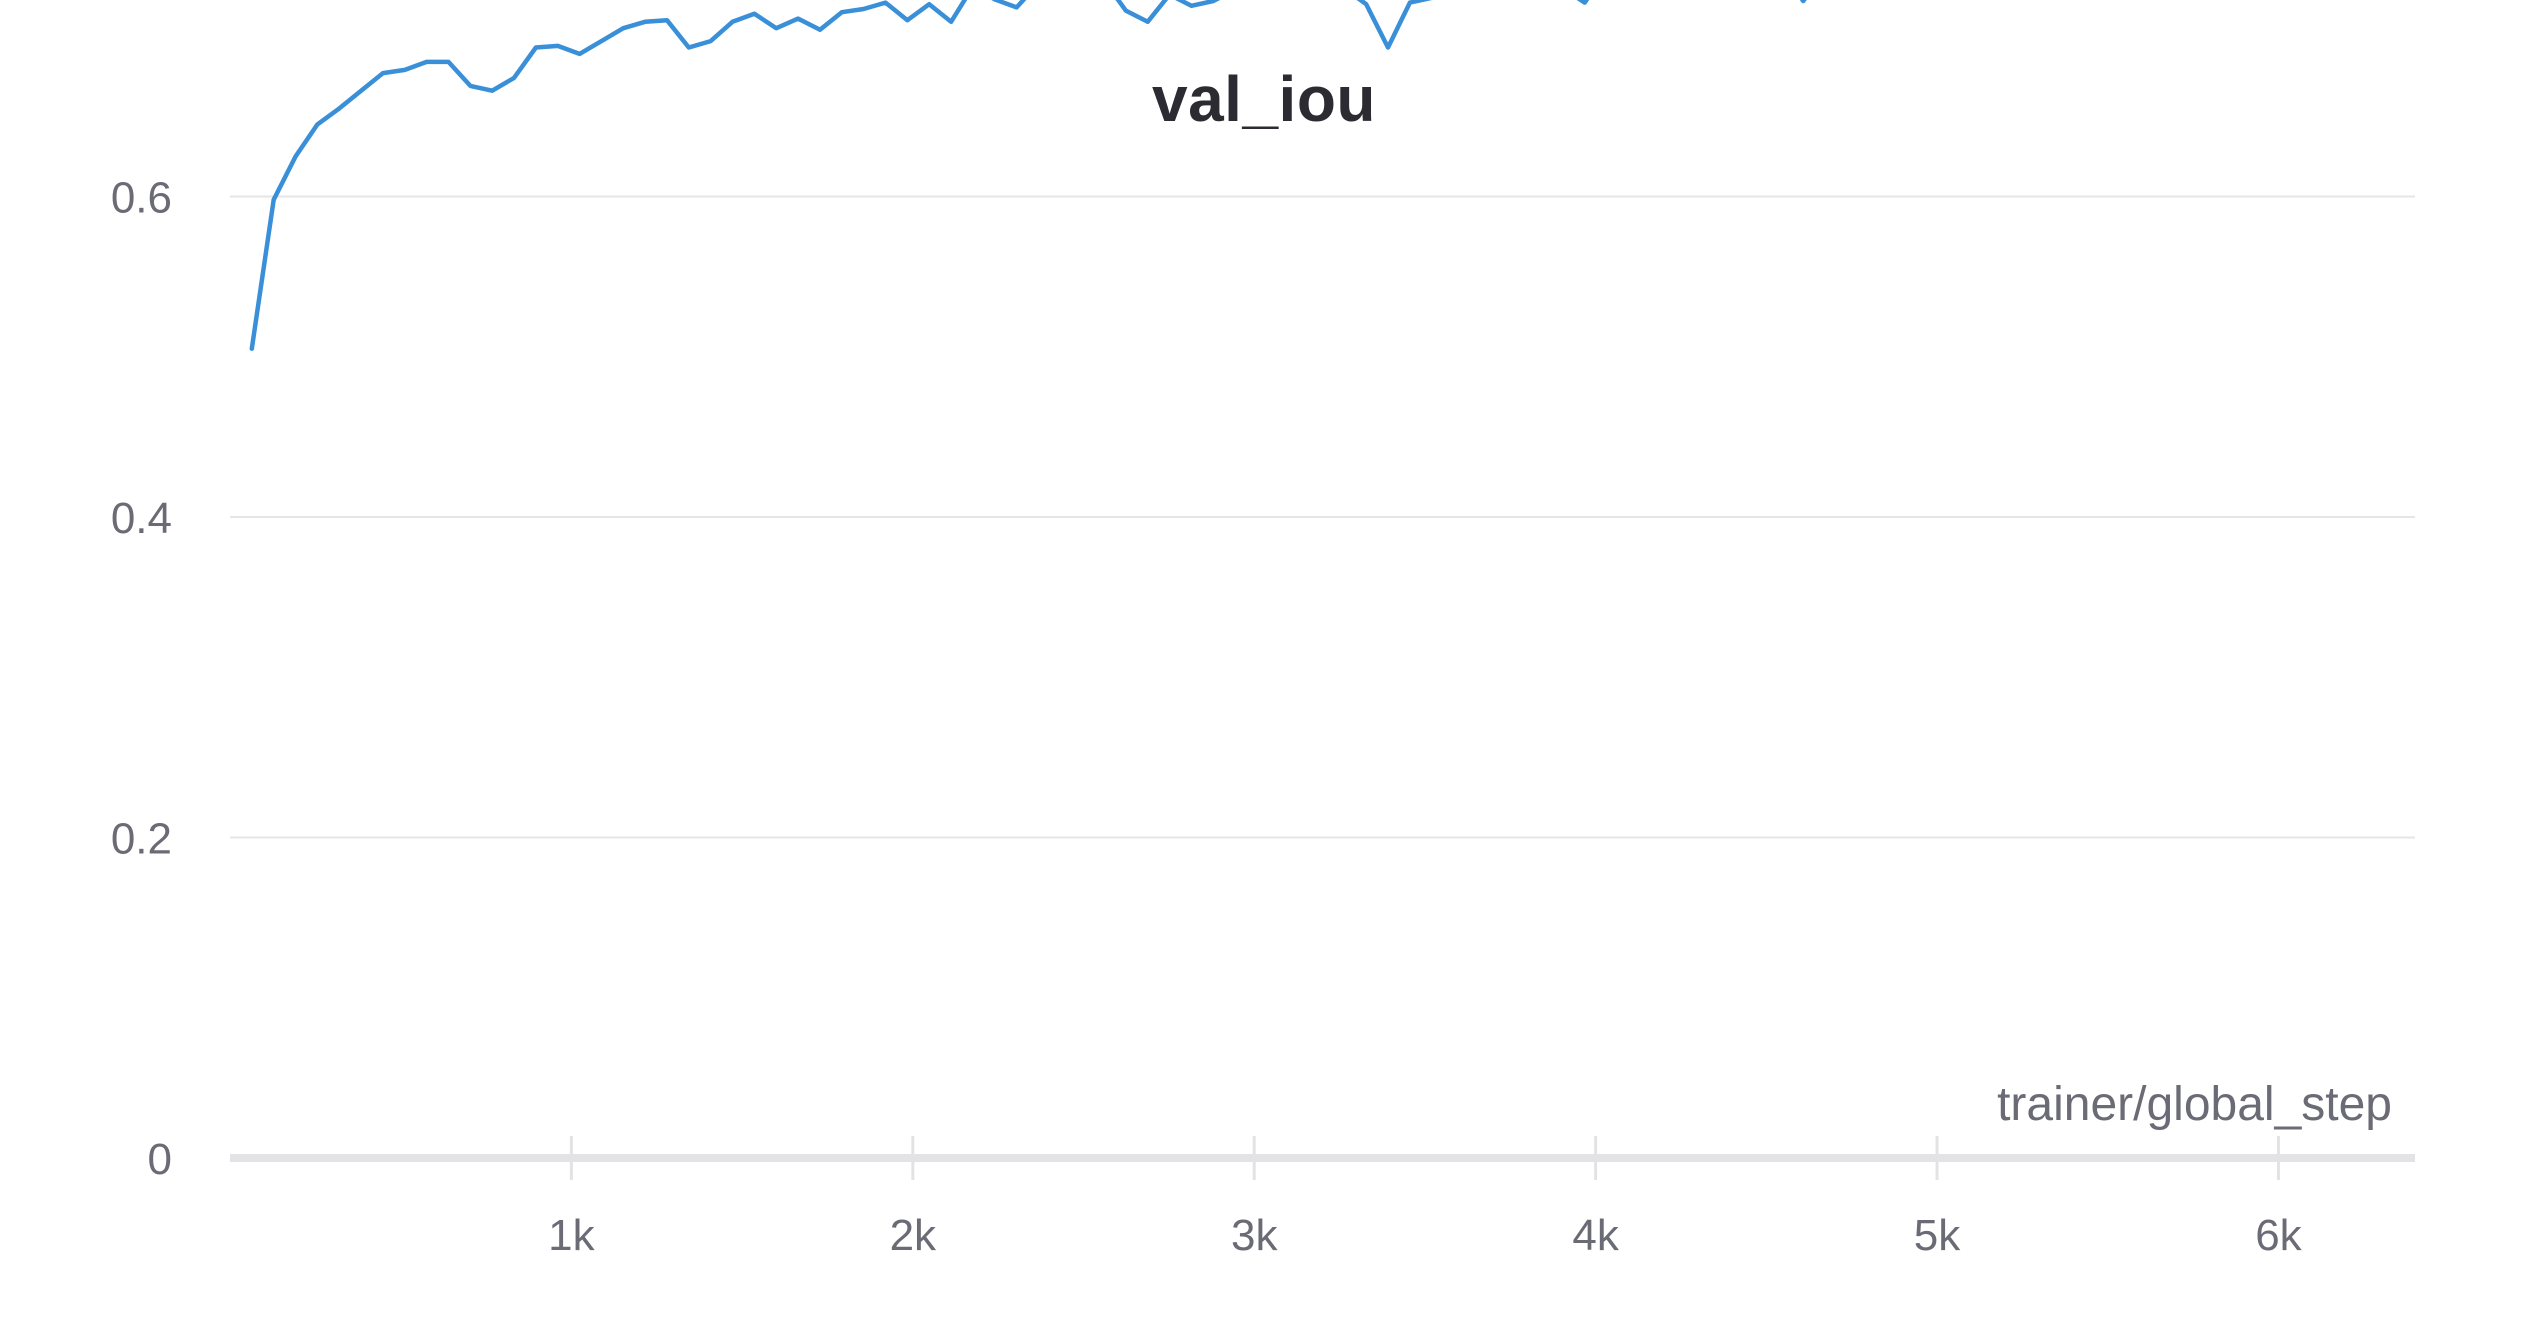 The height and width of the screenshot is (1328, 2528). Describe the element at coordinates (141, 198) in the screenshot. I see `y-tick-label: 0.6` at that location.